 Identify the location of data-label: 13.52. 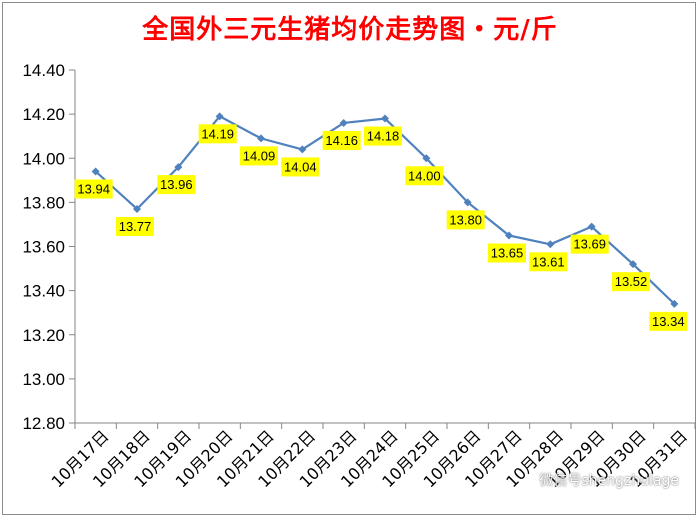
(631, 281).